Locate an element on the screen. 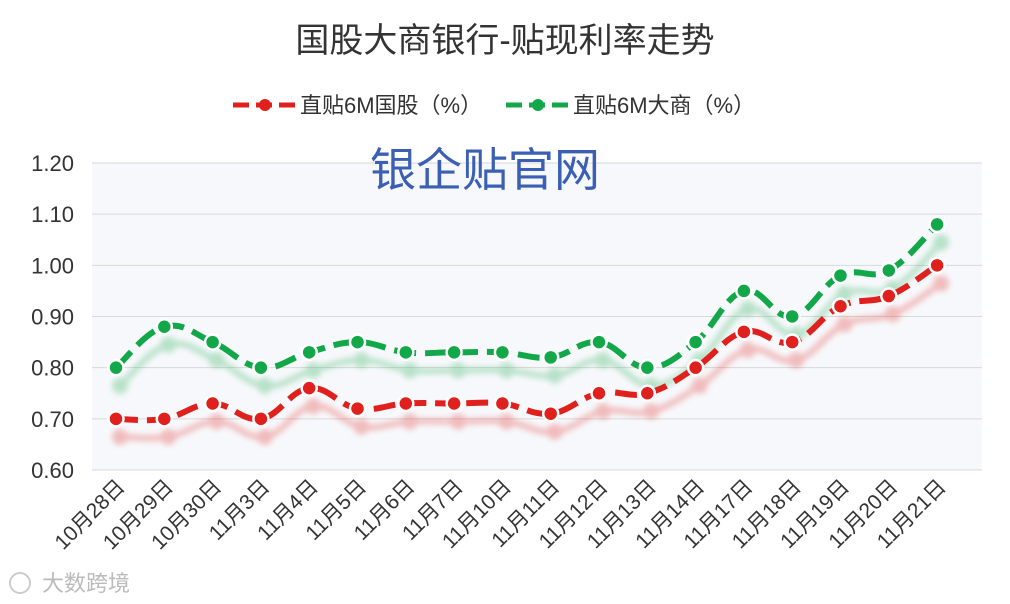 The height and width of the screenshot is (604, 1010). legend-item-dashang: 直贴6M大商（%） is located at coordinates (630, 105).